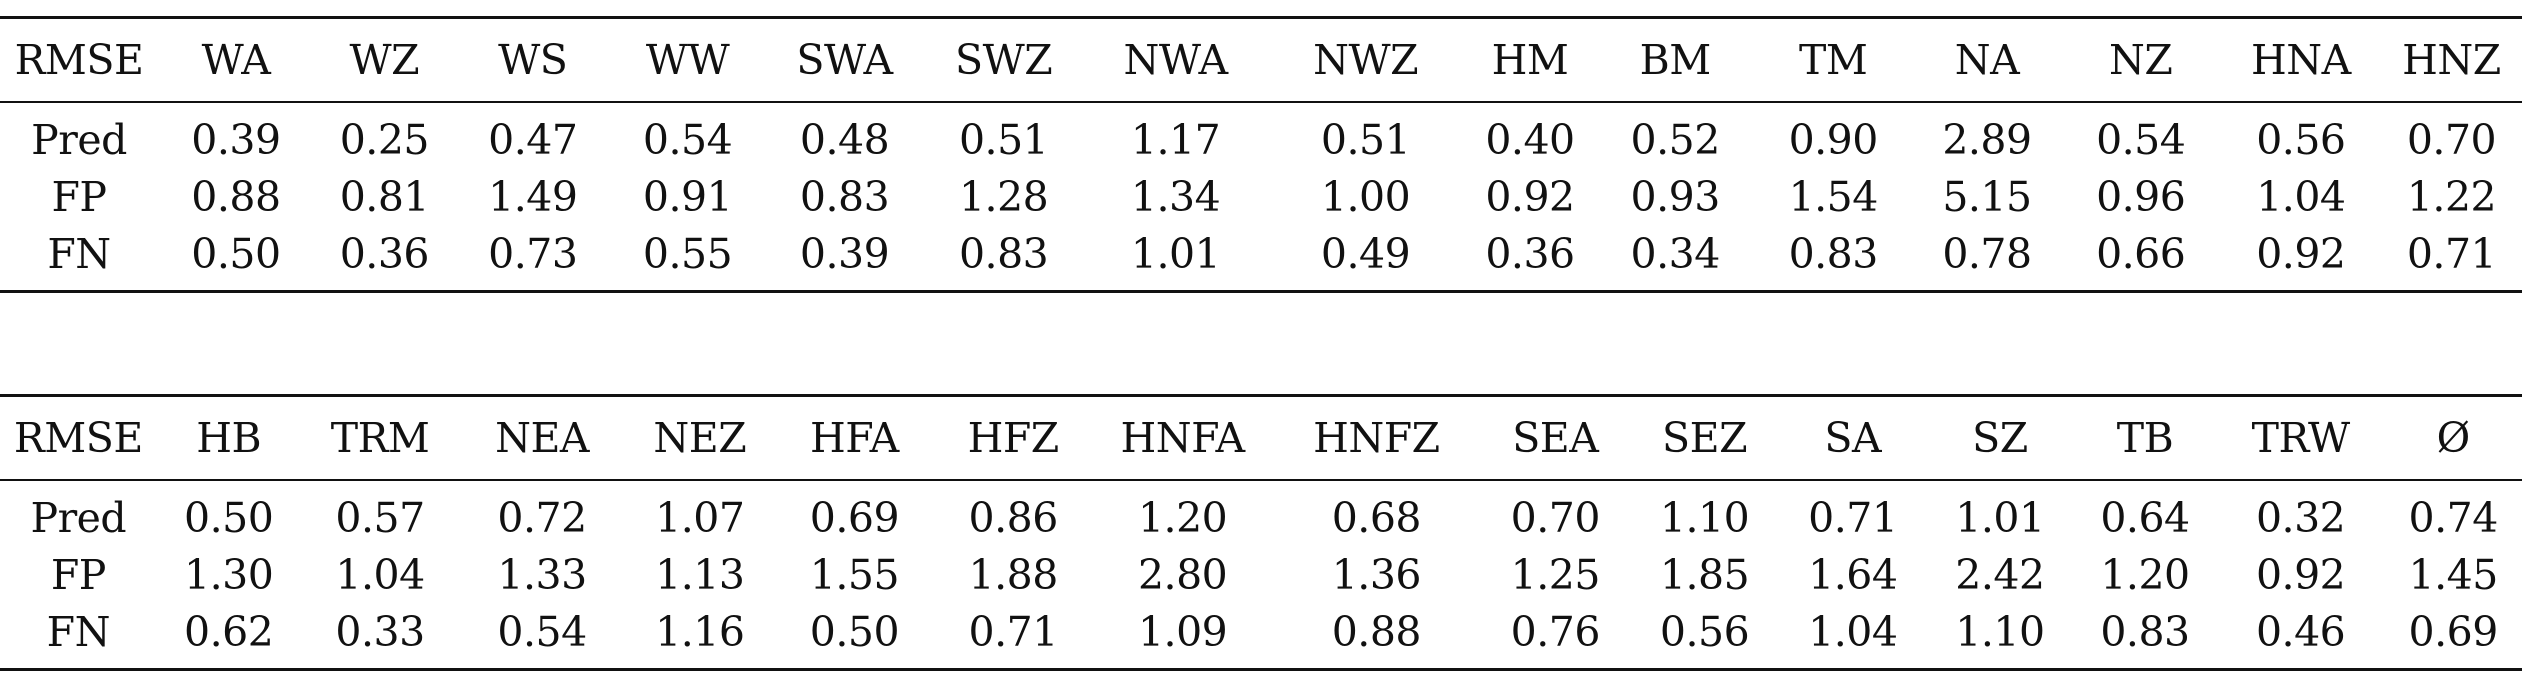  What do you see at coordinates (1376, 574) in the screenshot?
I see `table-cell: 1.36` at bounding box center [1376, 574].